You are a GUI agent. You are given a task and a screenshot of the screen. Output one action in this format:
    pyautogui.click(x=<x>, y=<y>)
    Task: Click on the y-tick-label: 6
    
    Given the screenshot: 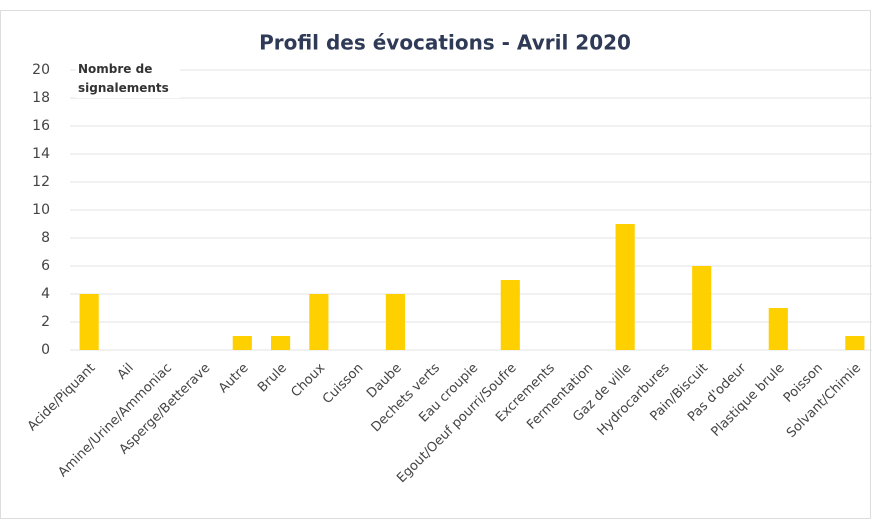 What is the action you would take?
    pyautogui.click(x=45, y=266)
    